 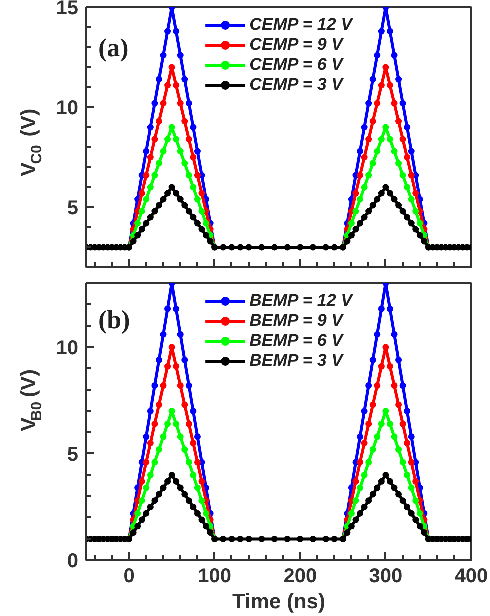 What do you see at coordinates (113, 48) in the screenshot?
I see `annotation: (a)` at bounding box center [113, 48].